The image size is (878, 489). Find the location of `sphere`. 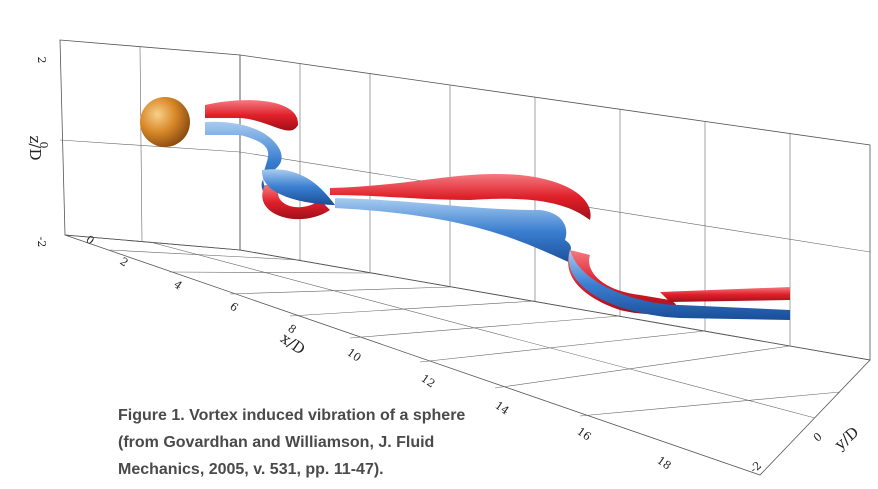

sphere is located at coordinates (165, 122).